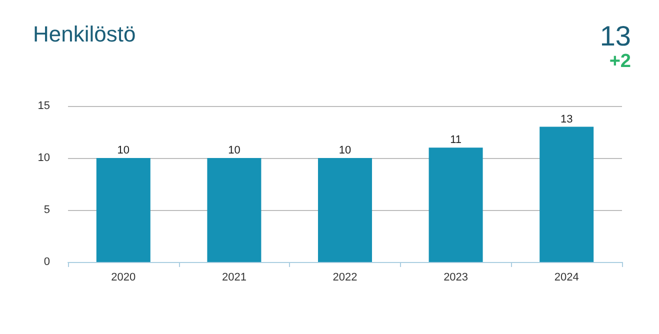 The height and width of the screenshot is (334, 659). Describe the element at coordinates (44, 158) in the screenshot. I see `y-tick-label: 10` at that location.